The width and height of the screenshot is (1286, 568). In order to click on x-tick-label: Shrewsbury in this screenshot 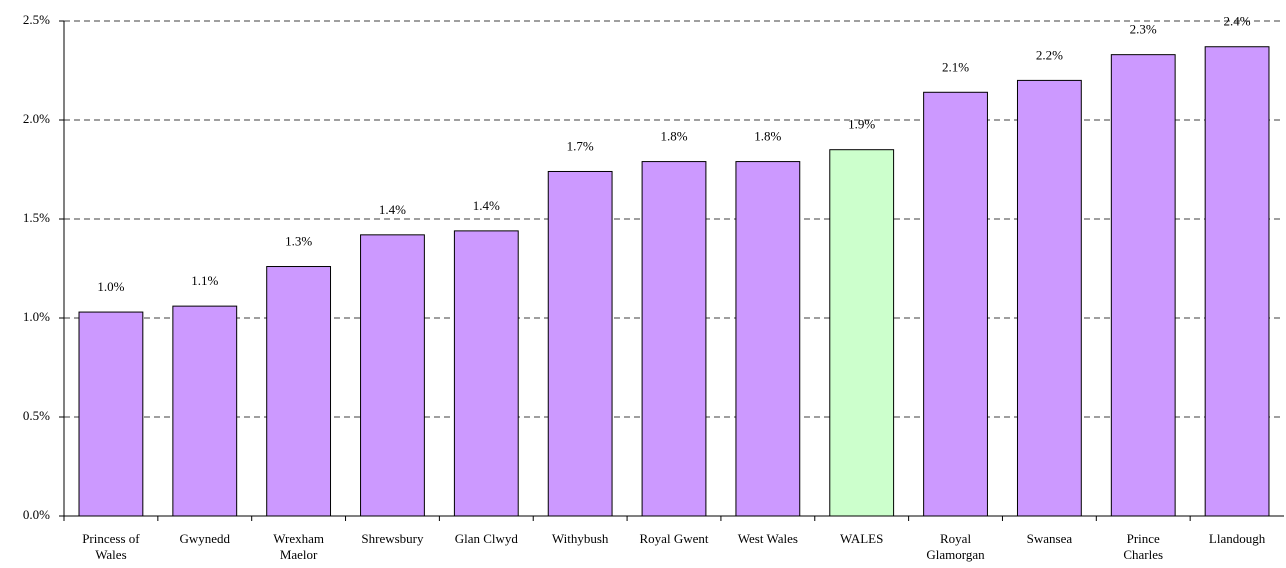, I will do `click(392, 538)`.